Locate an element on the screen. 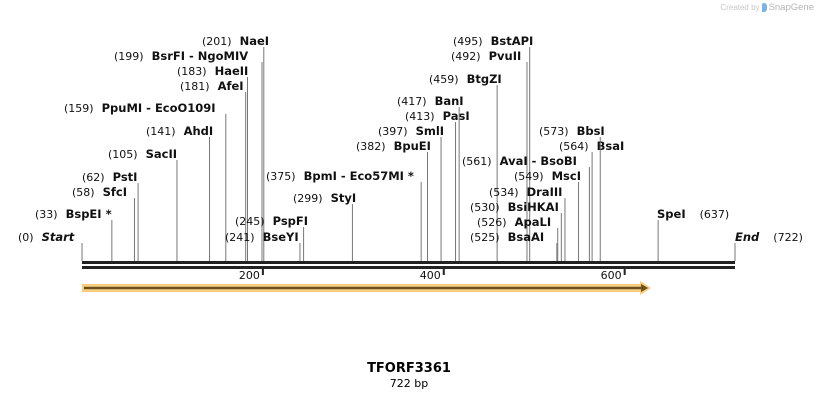 The height and width of the screenshot is (400, 818). site-label: (413) PasI is located at coordinates (437, 116).